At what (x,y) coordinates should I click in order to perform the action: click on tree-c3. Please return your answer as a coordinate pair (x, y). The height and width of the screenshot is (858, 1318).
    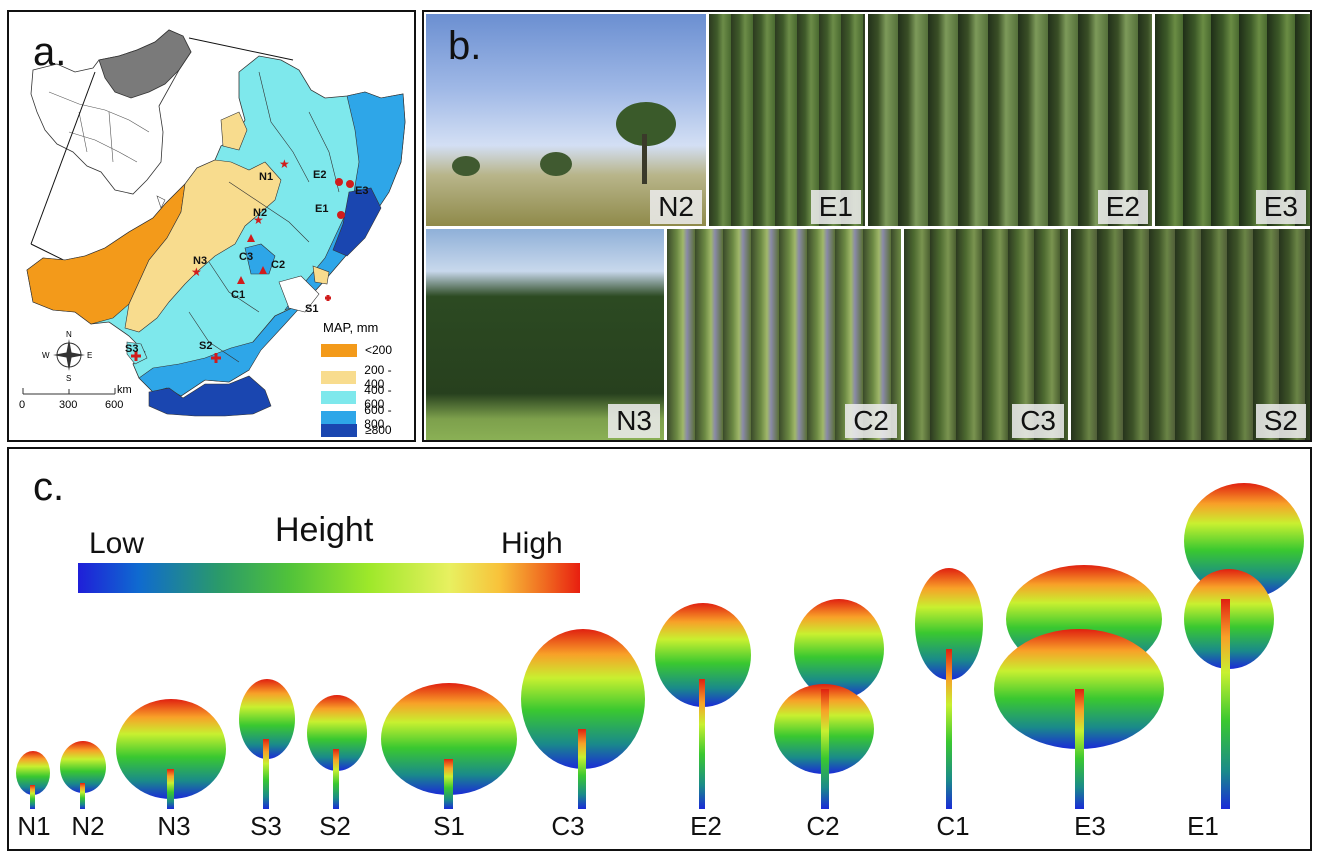
    Looking at the image, I should click on (583, 719).